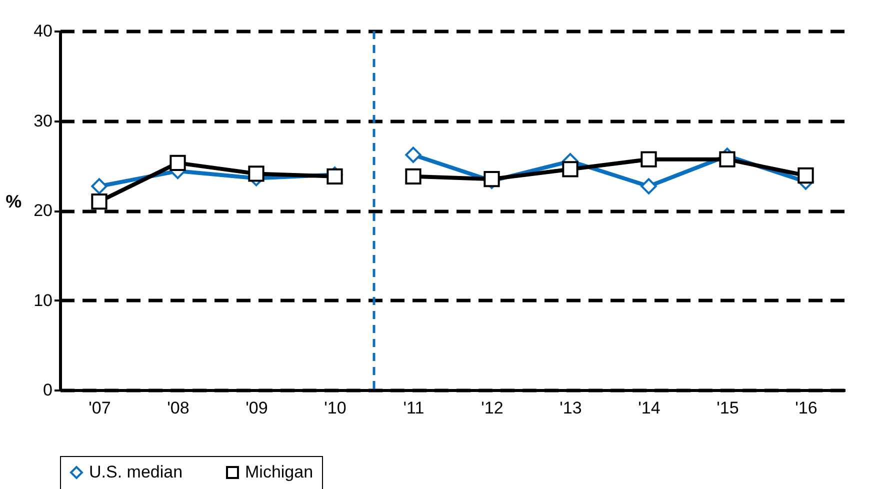 The image size is (891, 489). I want to click on x-tick-label: '10, so click(335, 408).